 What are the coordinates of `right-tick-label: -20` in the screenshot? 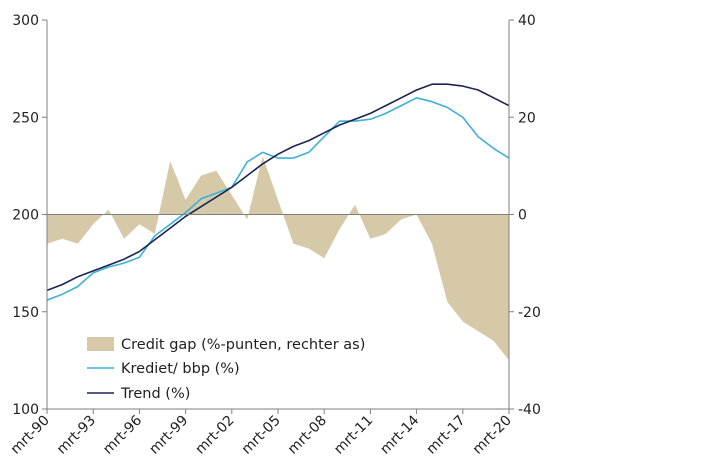 It's located at (529, 313).